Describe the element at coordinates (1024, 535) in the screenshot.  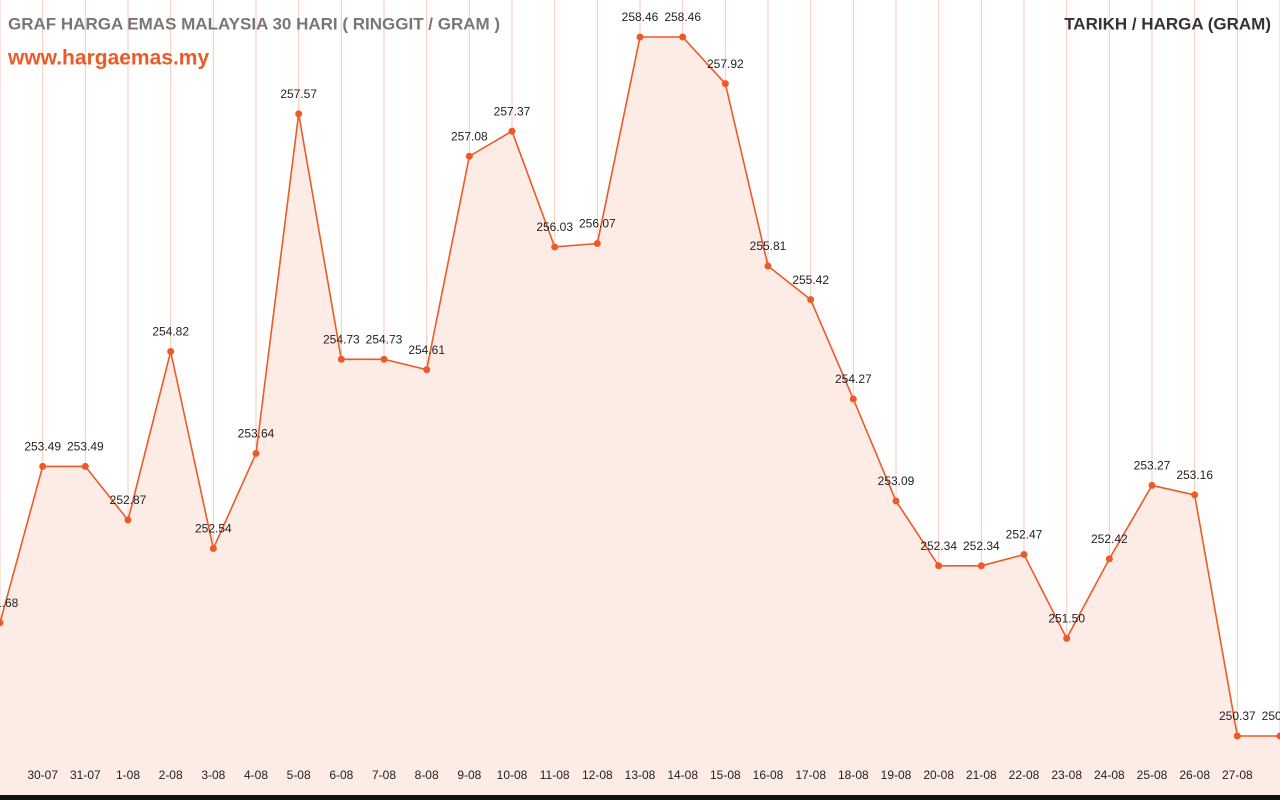
I see `value-label: 252.47` at that location.